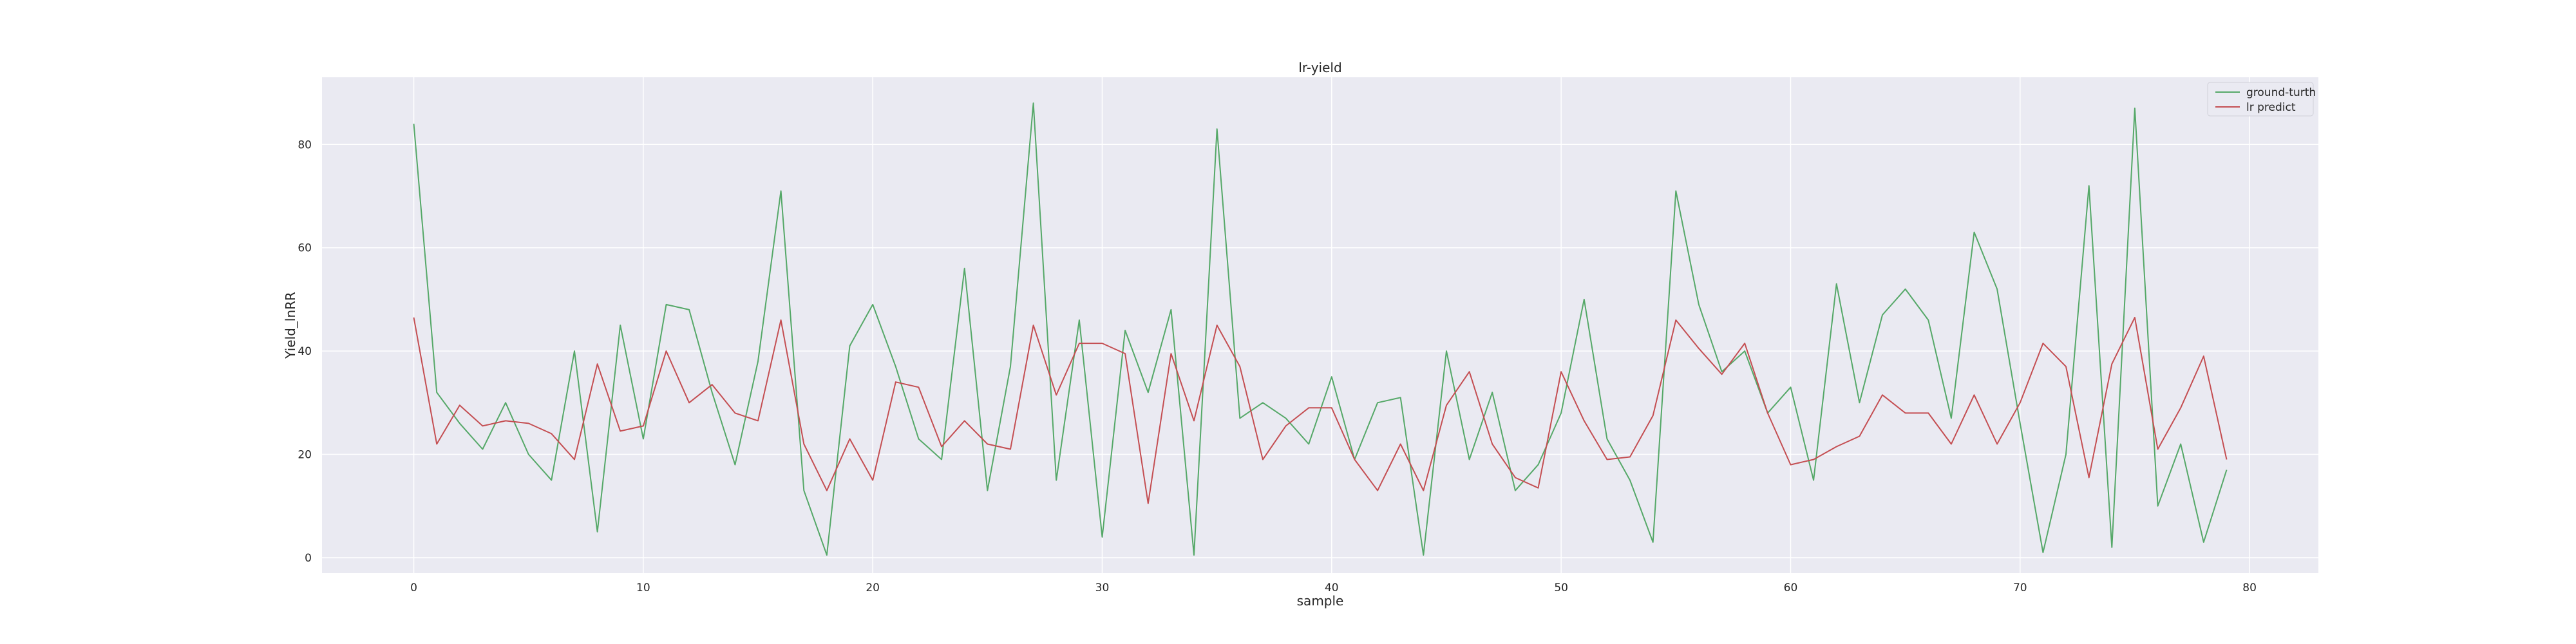  What do you see at coordinates (305, 144) in the screenshot?
I see `y-tick-label: 80` at bounding box center [305, 144].